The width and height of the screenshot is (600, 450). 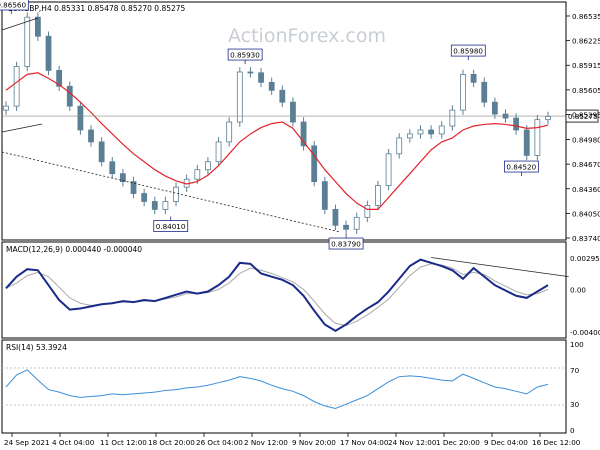 I want to click on macd-trendline, so click(x=500, y=267).